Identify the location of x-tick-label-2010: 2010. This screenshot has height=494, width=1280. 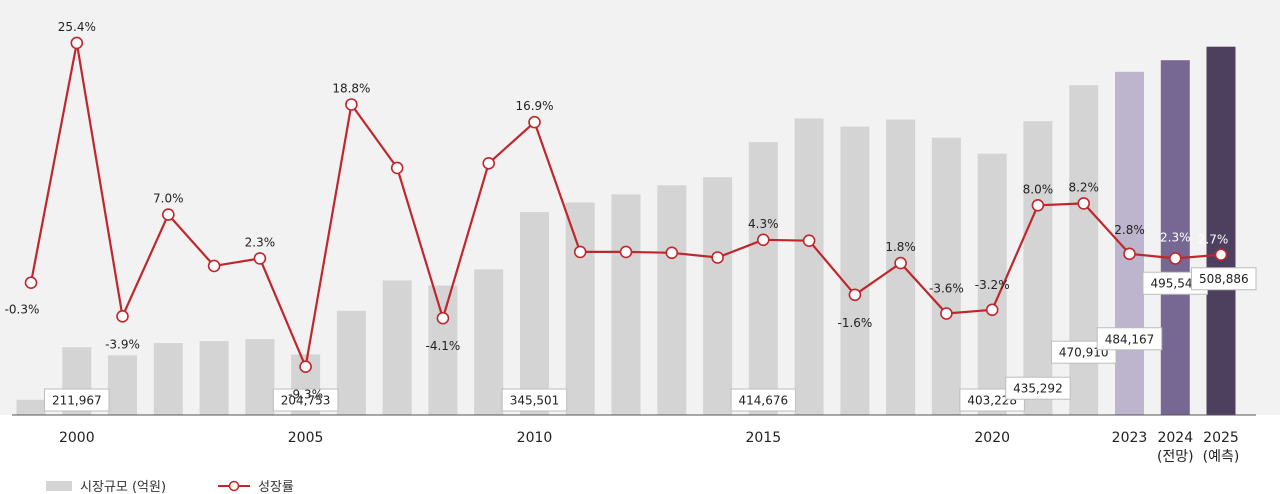
(535, 438).